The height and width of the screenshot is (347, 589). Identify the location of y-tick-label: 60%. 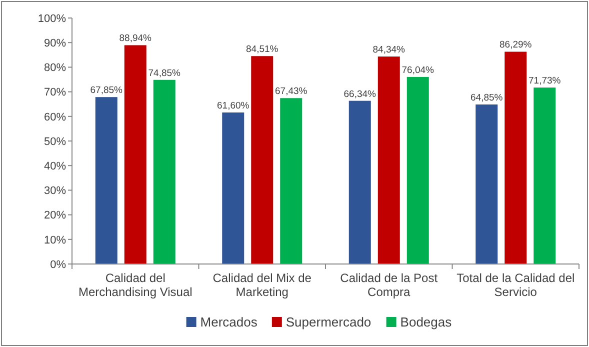
(55, 117).